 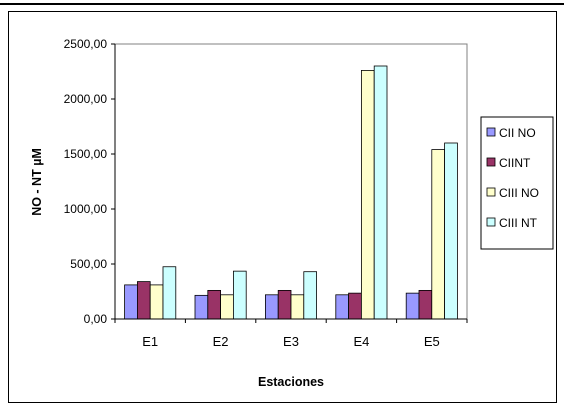 I want to click on legend-box, so click(x=517, y=183).